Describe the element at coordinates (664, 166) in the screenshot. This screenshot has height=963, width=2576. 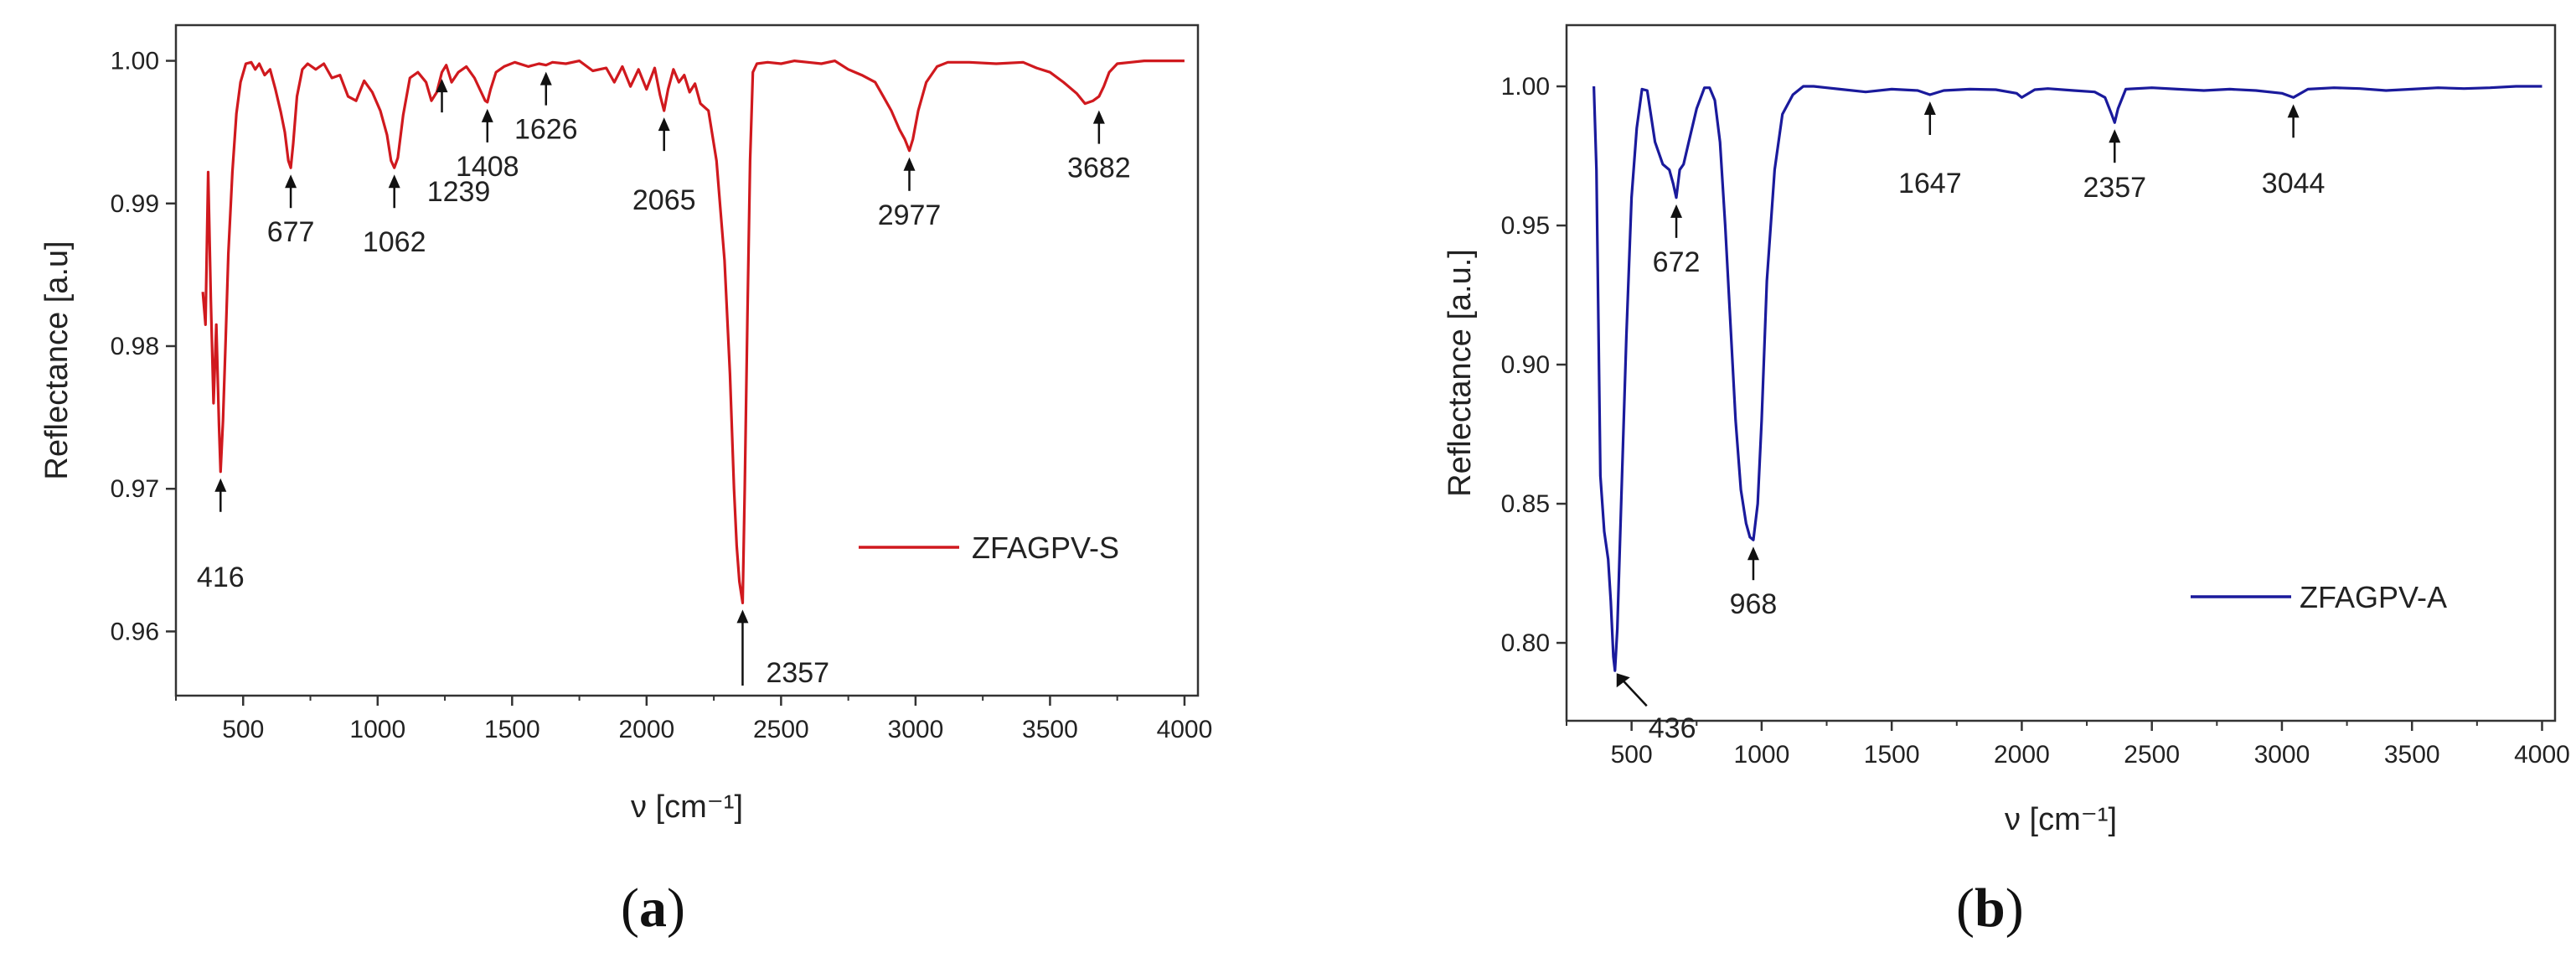
I see `chart-a-annotation: 2065` at that location.